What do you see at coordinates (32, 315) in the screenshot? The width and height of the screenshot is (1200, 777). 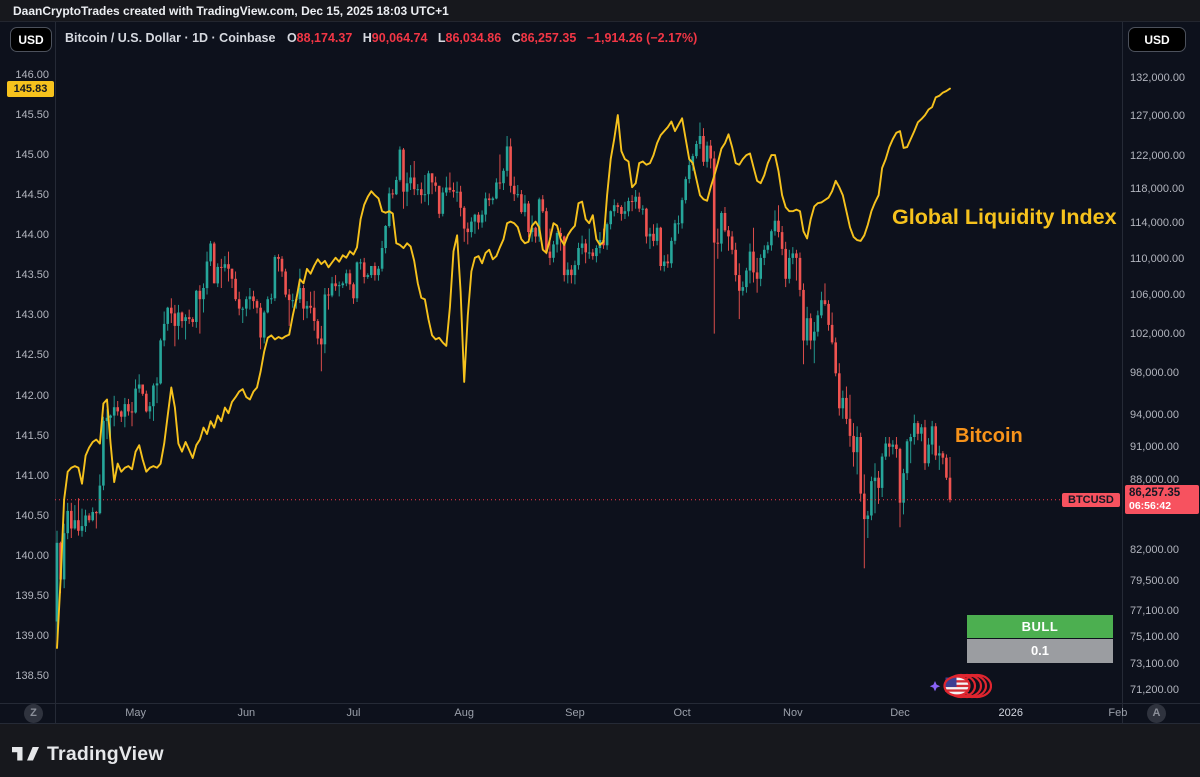 I see `left-axis-tick: 143.00` at bounding box center [32, 315].